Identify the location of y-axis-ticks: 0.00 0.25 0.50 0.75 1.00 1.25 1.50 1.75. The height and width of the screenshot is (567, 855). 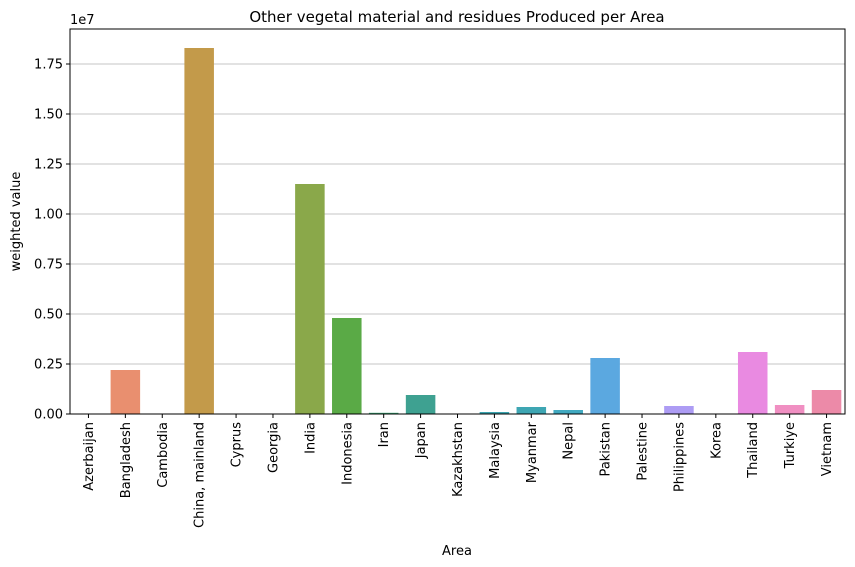
(52, 240).